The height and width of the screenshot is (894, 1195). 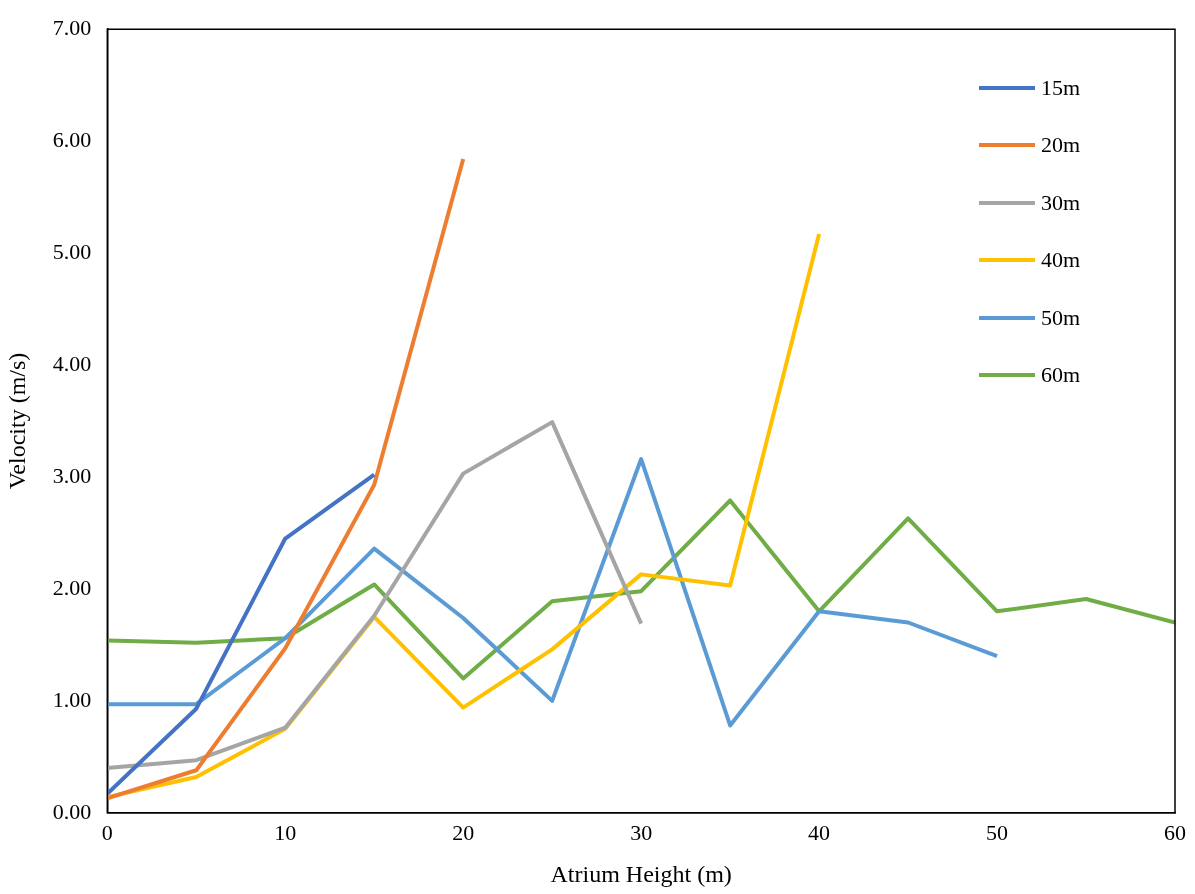 I want to click on x-tick-label: 30, so click(x=641, y=832).